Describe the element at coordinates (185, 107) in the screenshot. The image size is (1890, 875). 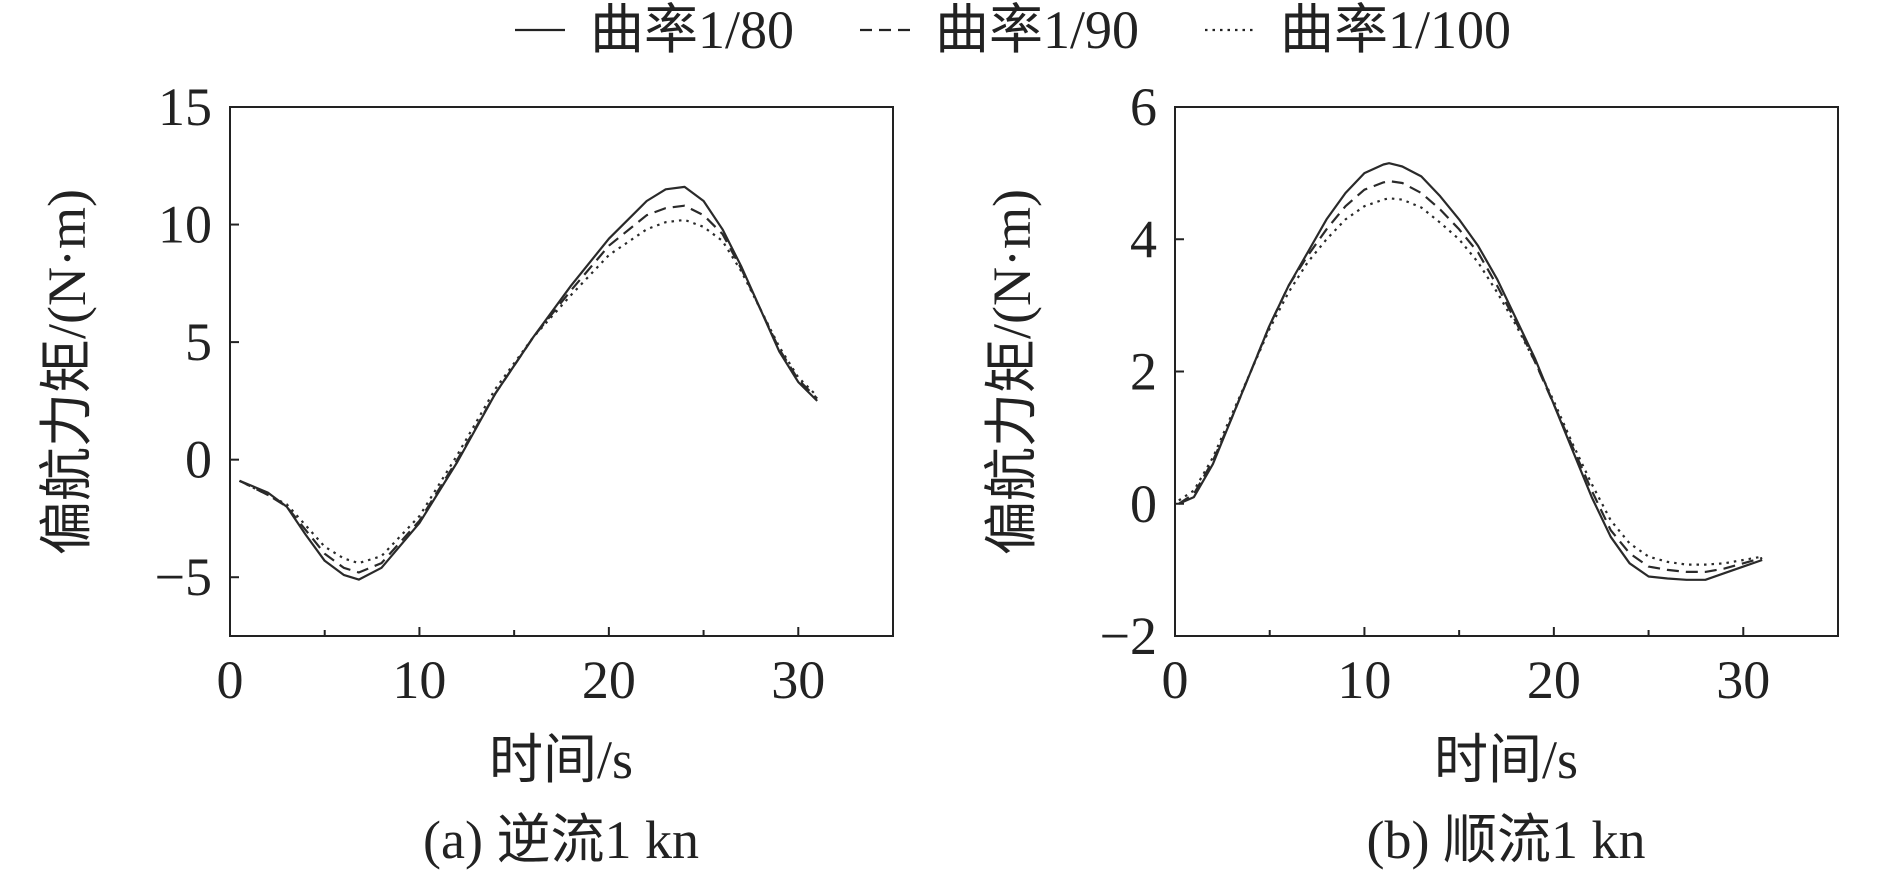
I see `y-tick-label: 15` at that location.